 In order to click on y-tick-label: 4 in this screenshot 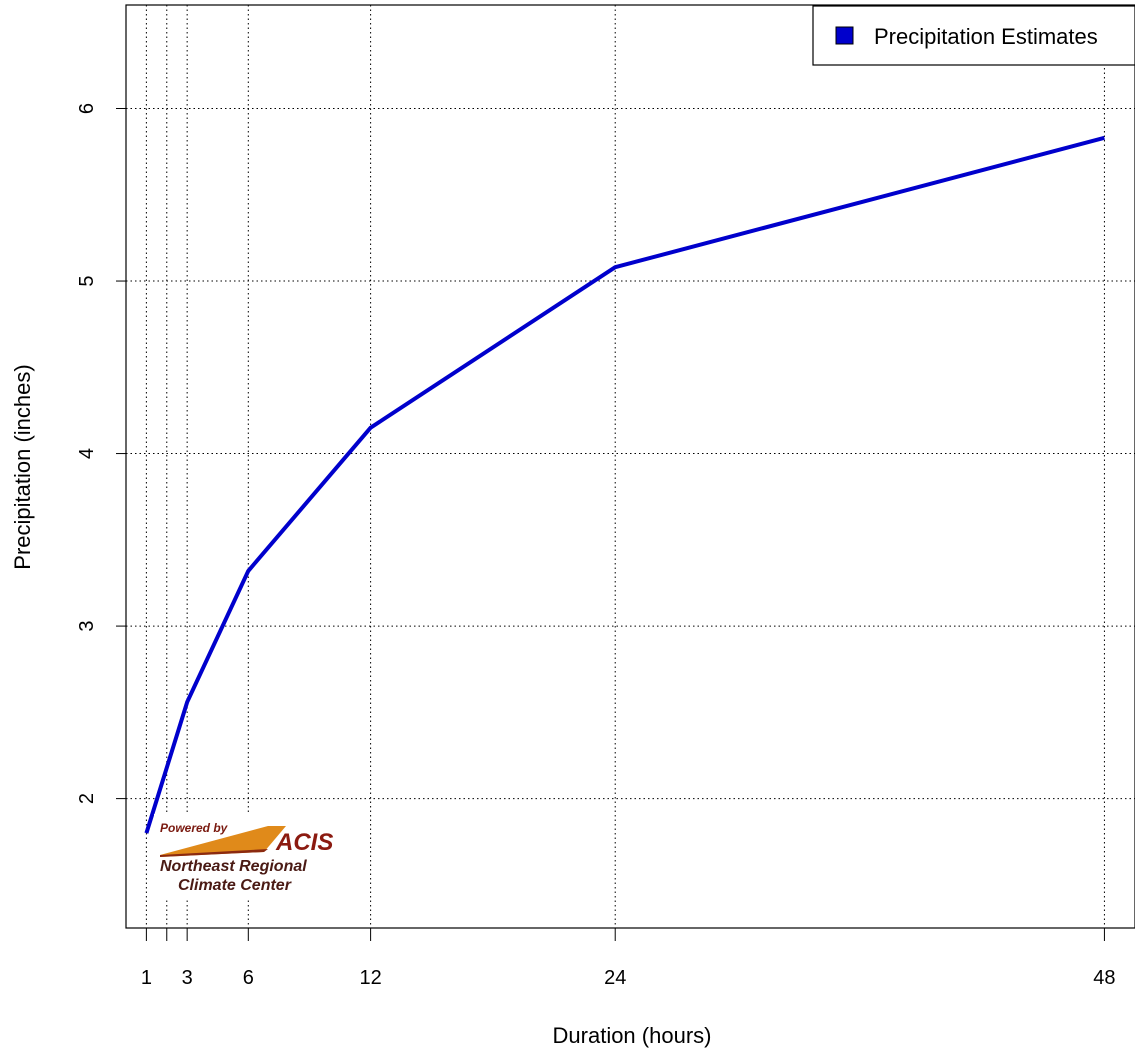, I will do `click(87, 453)`.